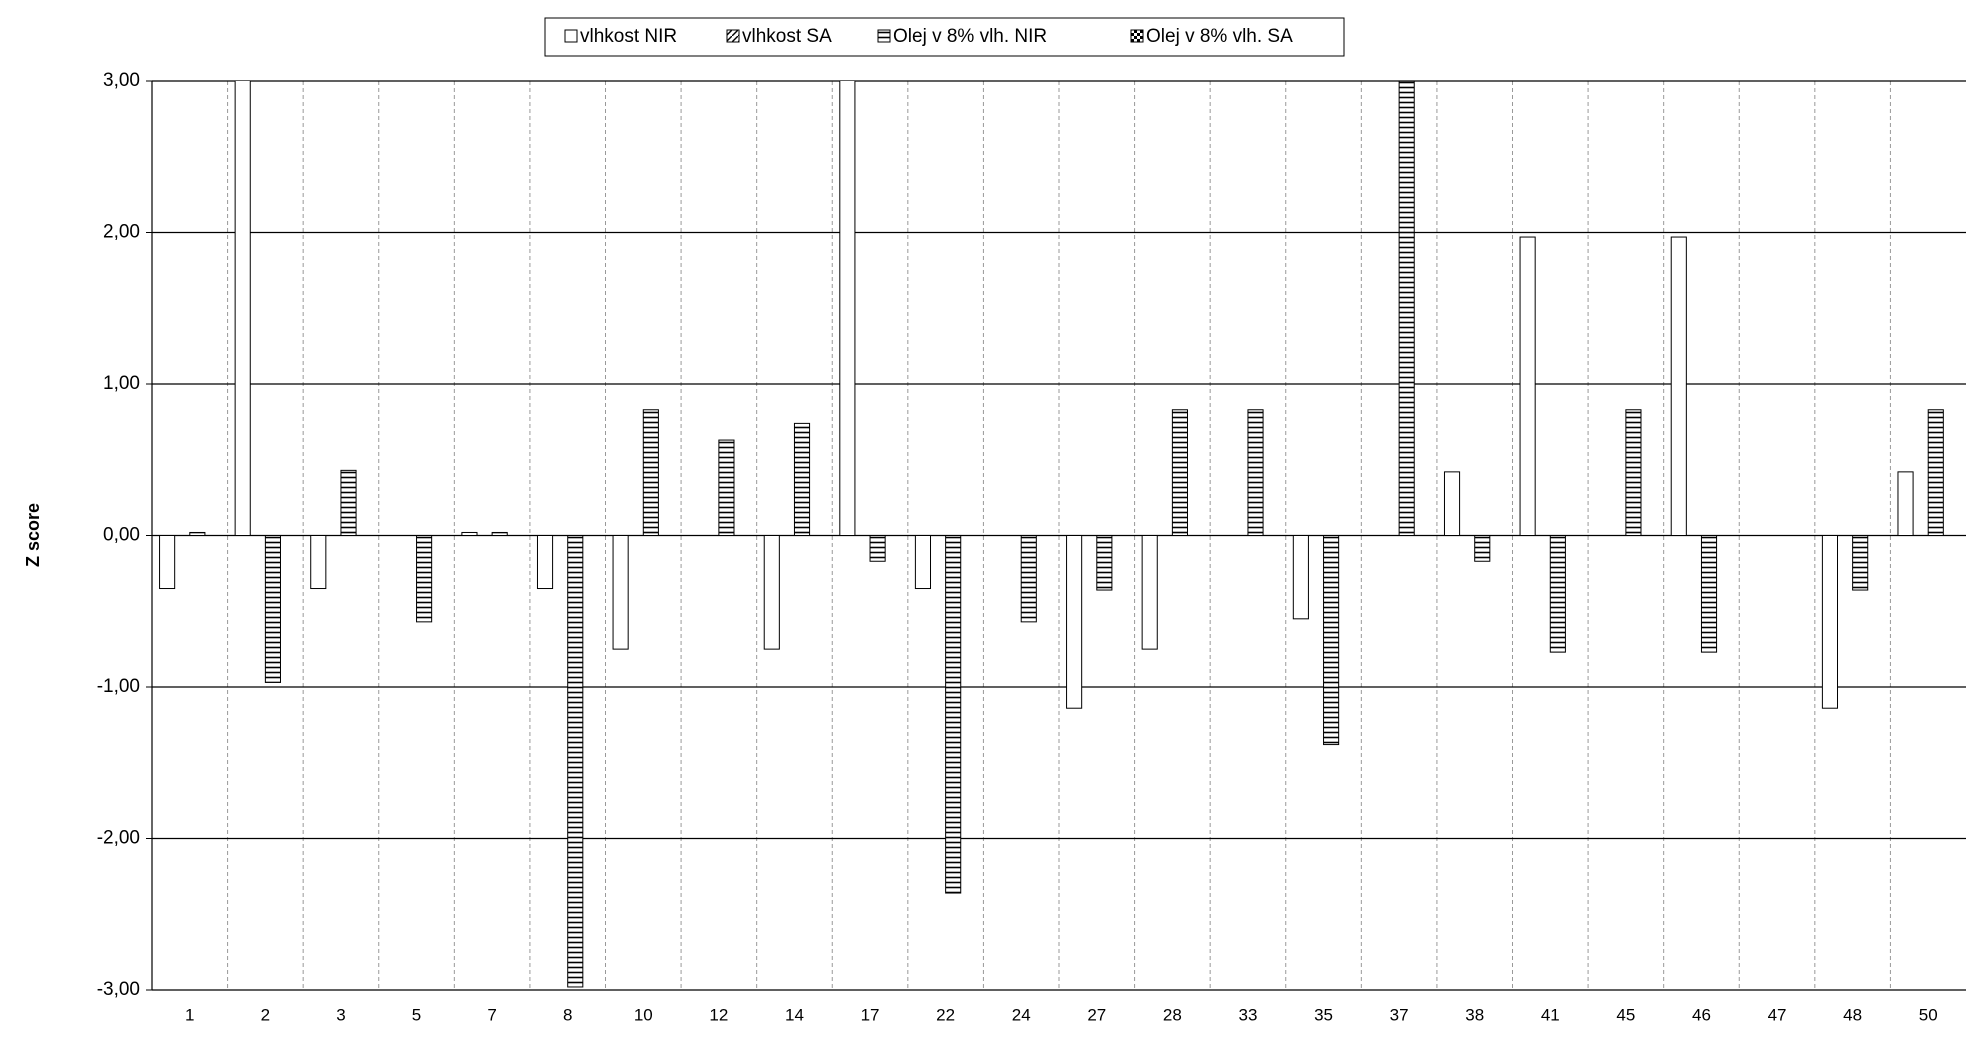 The image size is (1977, 1040). I want to click on y-tick-label: 3,00, so click(121, 80).